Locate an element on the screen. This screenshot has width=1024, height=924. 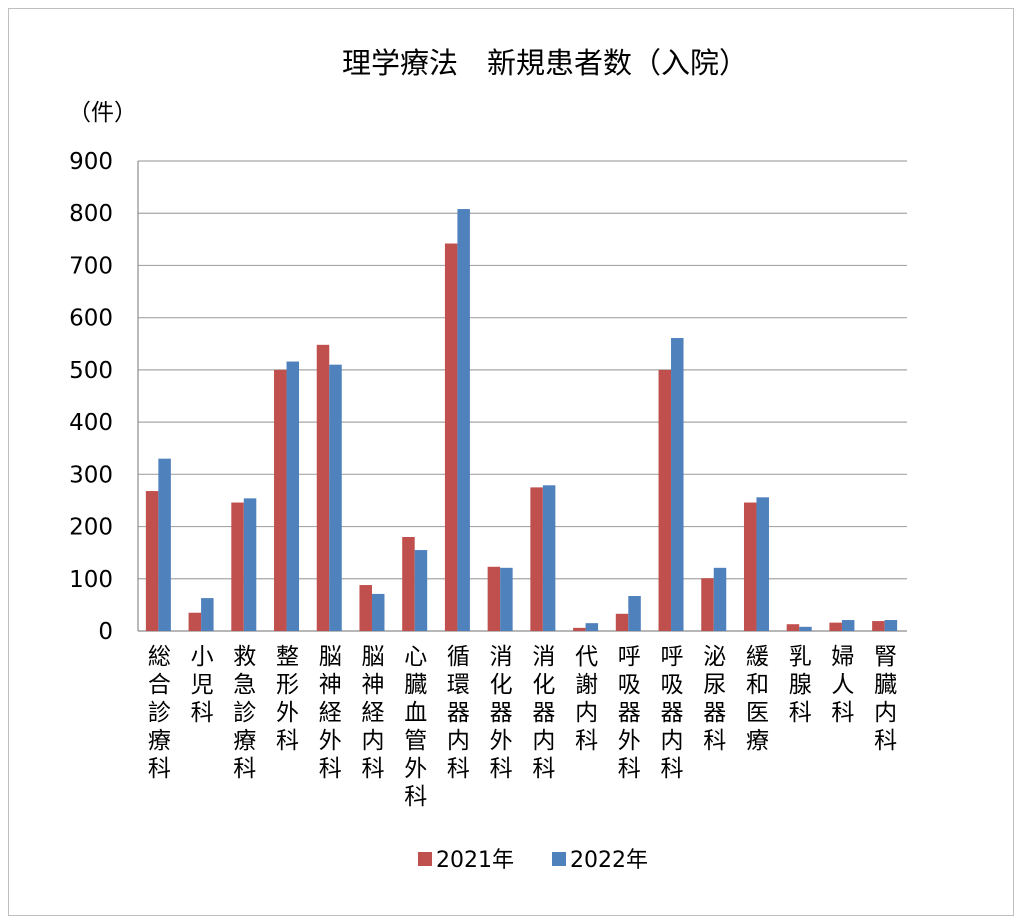
y-axis-unit: （件） is located at coordinates (102, 113).